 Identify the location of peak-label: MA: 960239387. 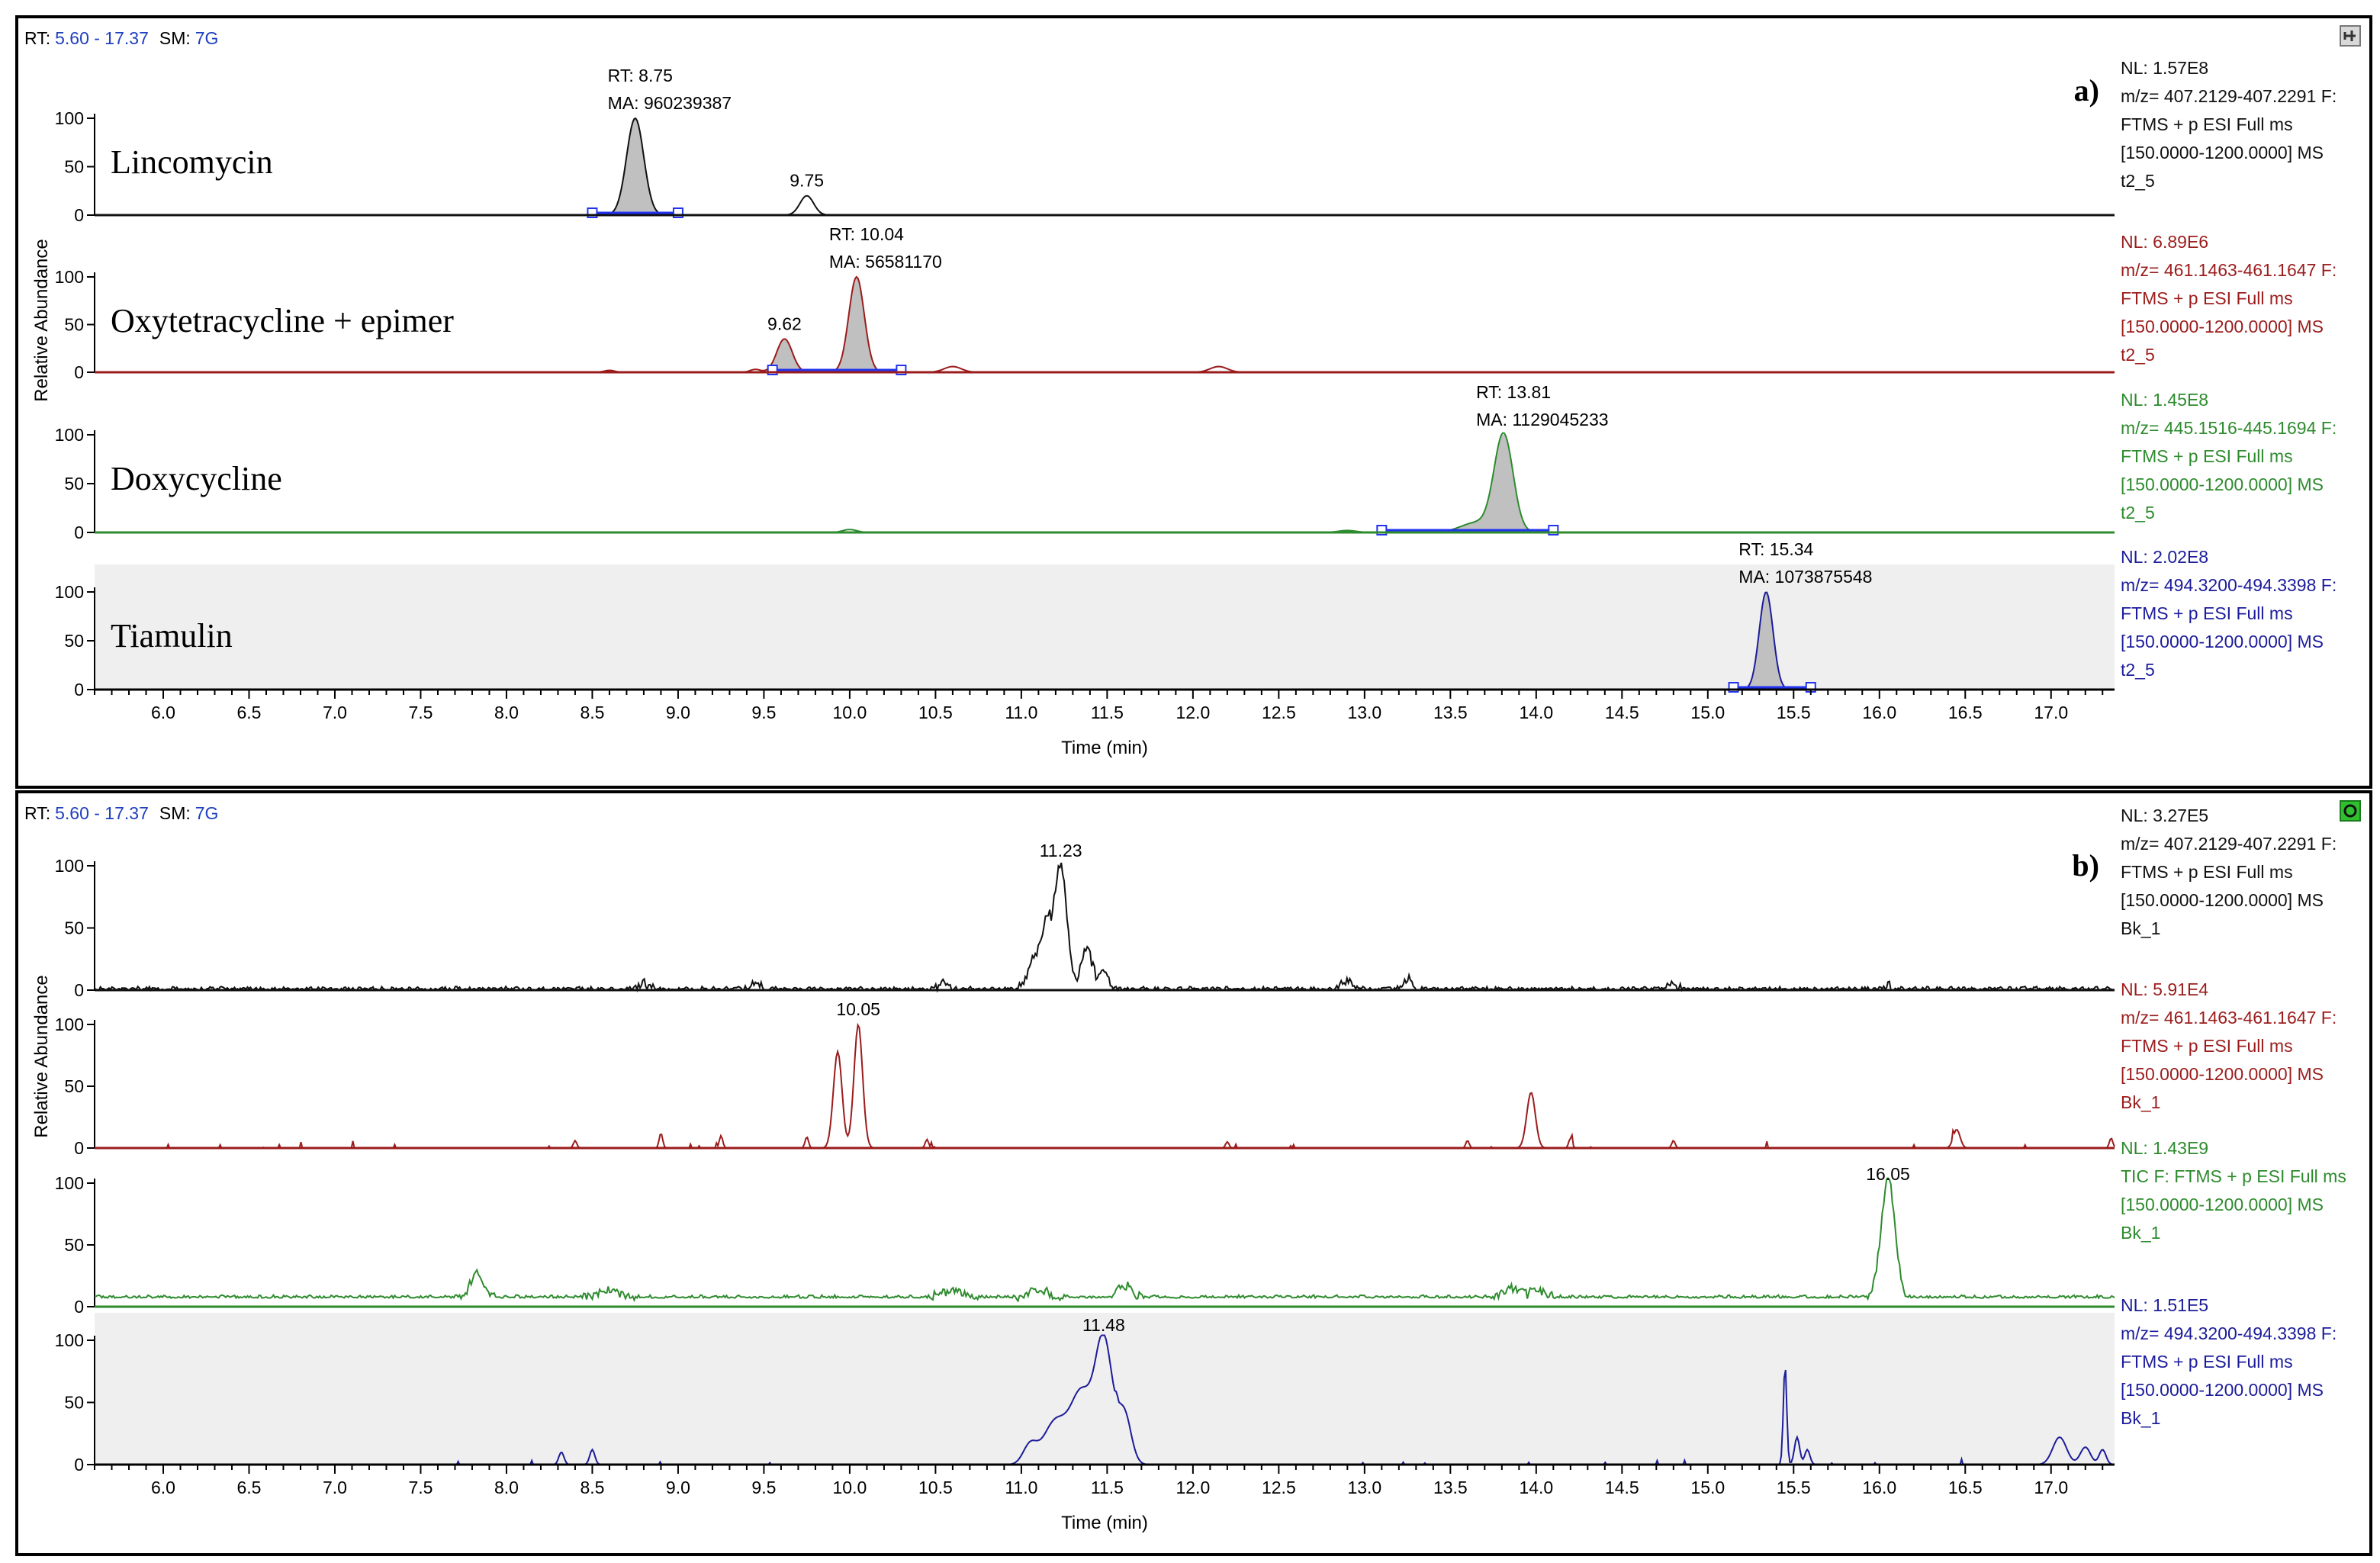
(670, 103).